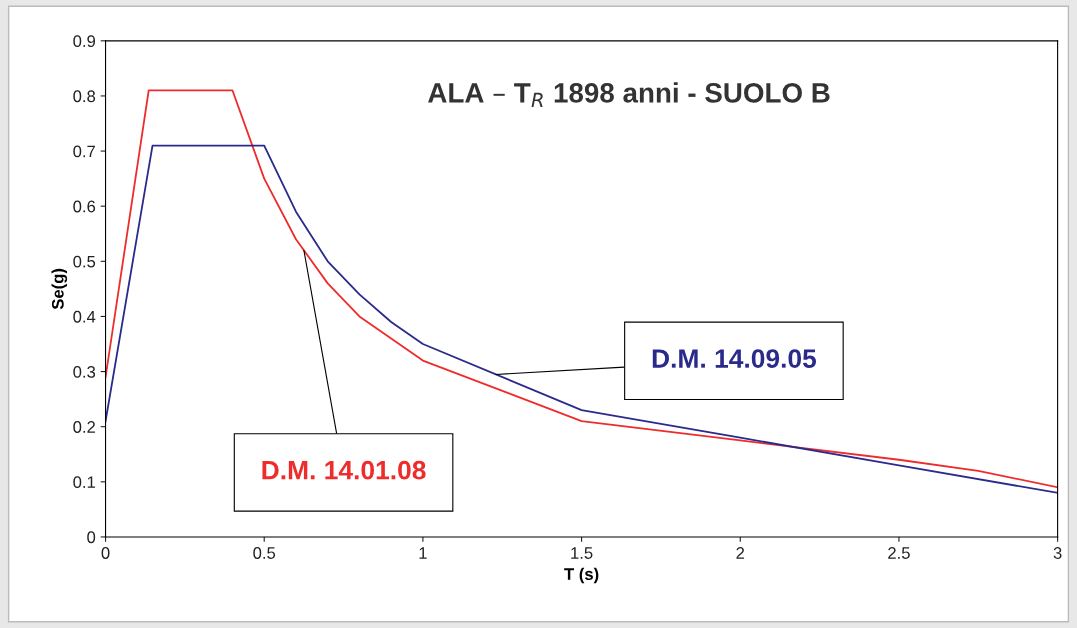  What do you see at coordinates (105, 553) in the screenshot?
I see `x-tick-label: 0` at bounding box center [105, 553].